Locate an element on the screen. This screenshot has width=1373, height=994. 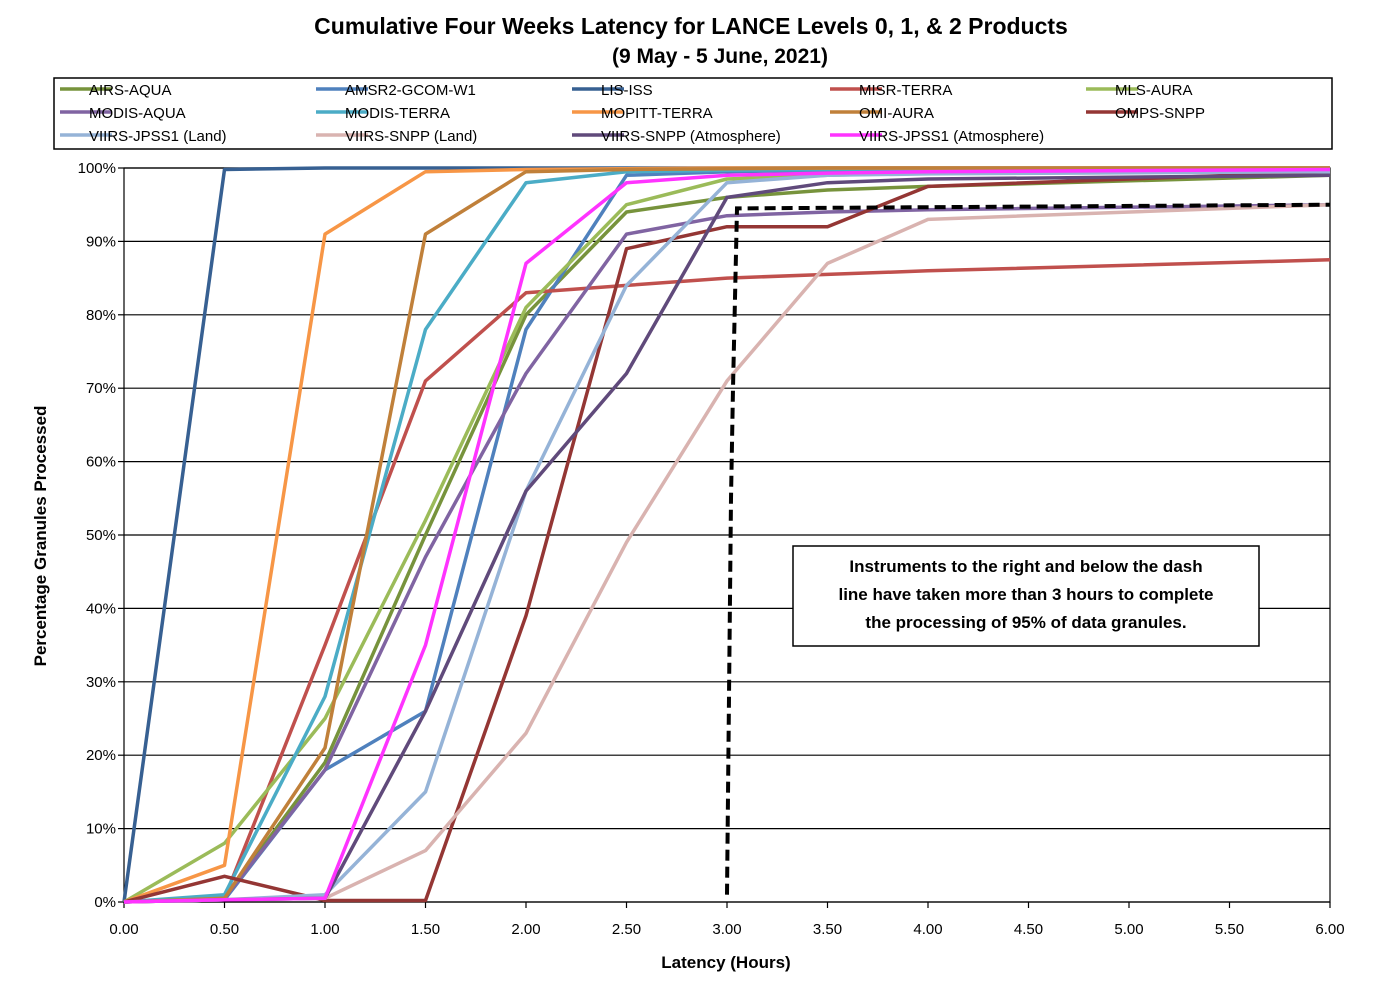
y-tick-label: 70% is located at coordinates (101, 388).